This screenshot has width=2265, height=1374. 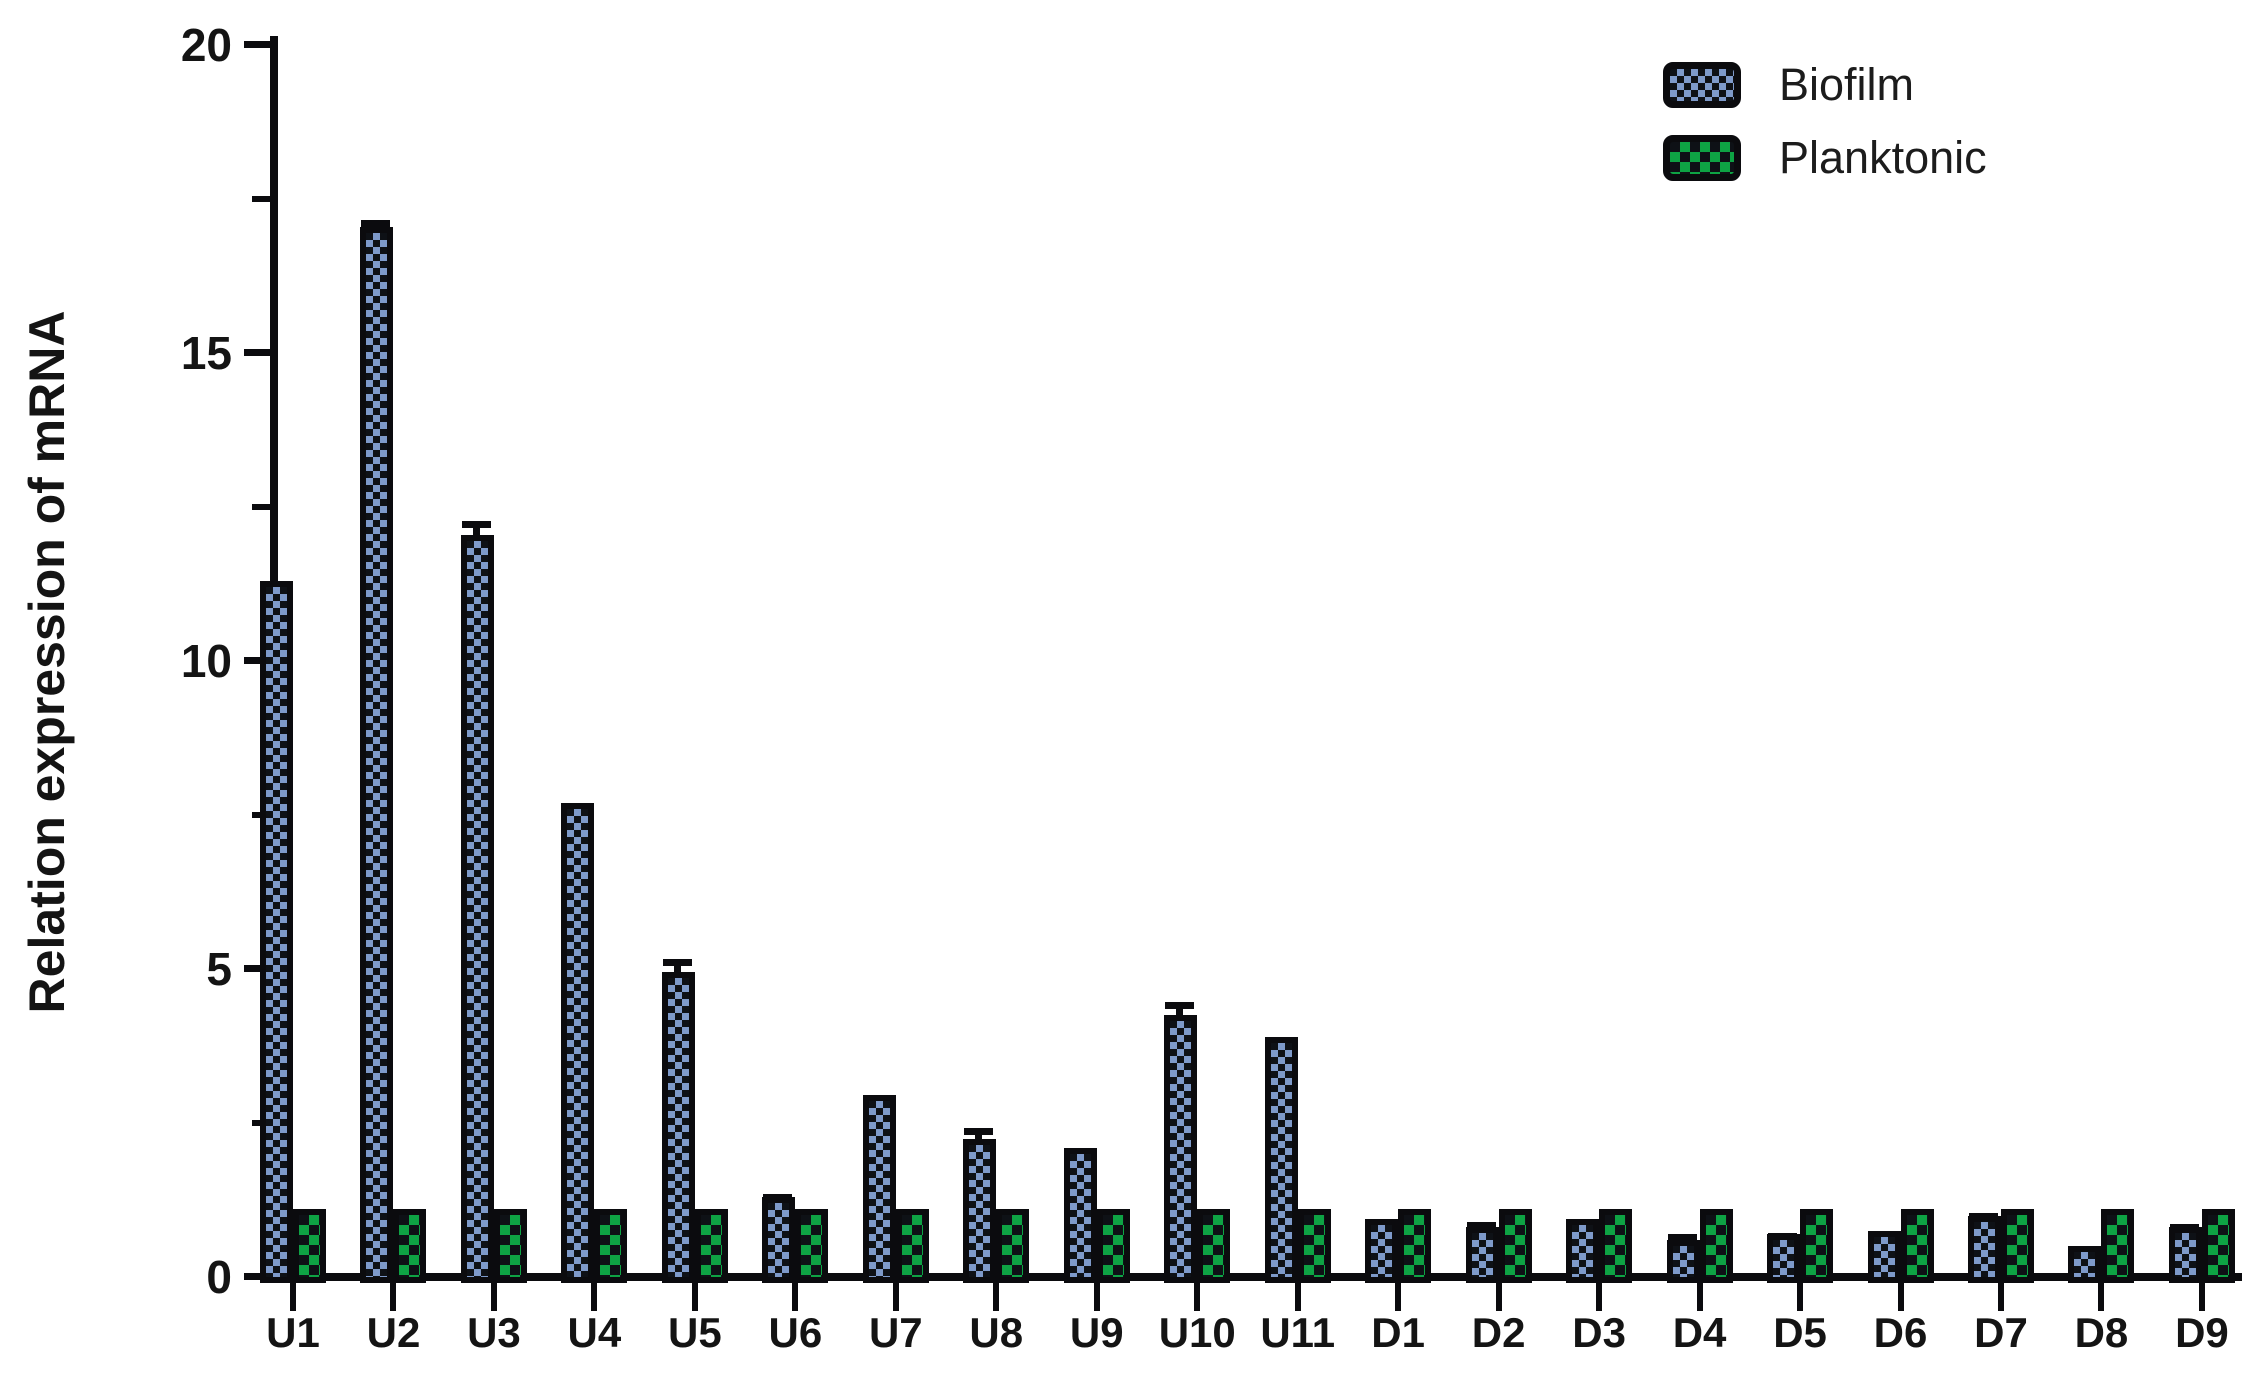 What do you see at coordinates (309, 1246) in the screenshot?
I see `bar-planktonic-U1` at bounding box center [309, 1246].